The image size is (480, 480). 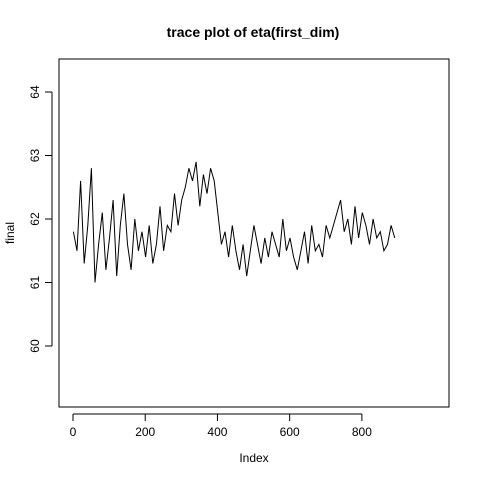 What do you see at coordinates (290, 432) in the screenshot?
I see `x-tick-label: 600` at bounding box center [290, 432].